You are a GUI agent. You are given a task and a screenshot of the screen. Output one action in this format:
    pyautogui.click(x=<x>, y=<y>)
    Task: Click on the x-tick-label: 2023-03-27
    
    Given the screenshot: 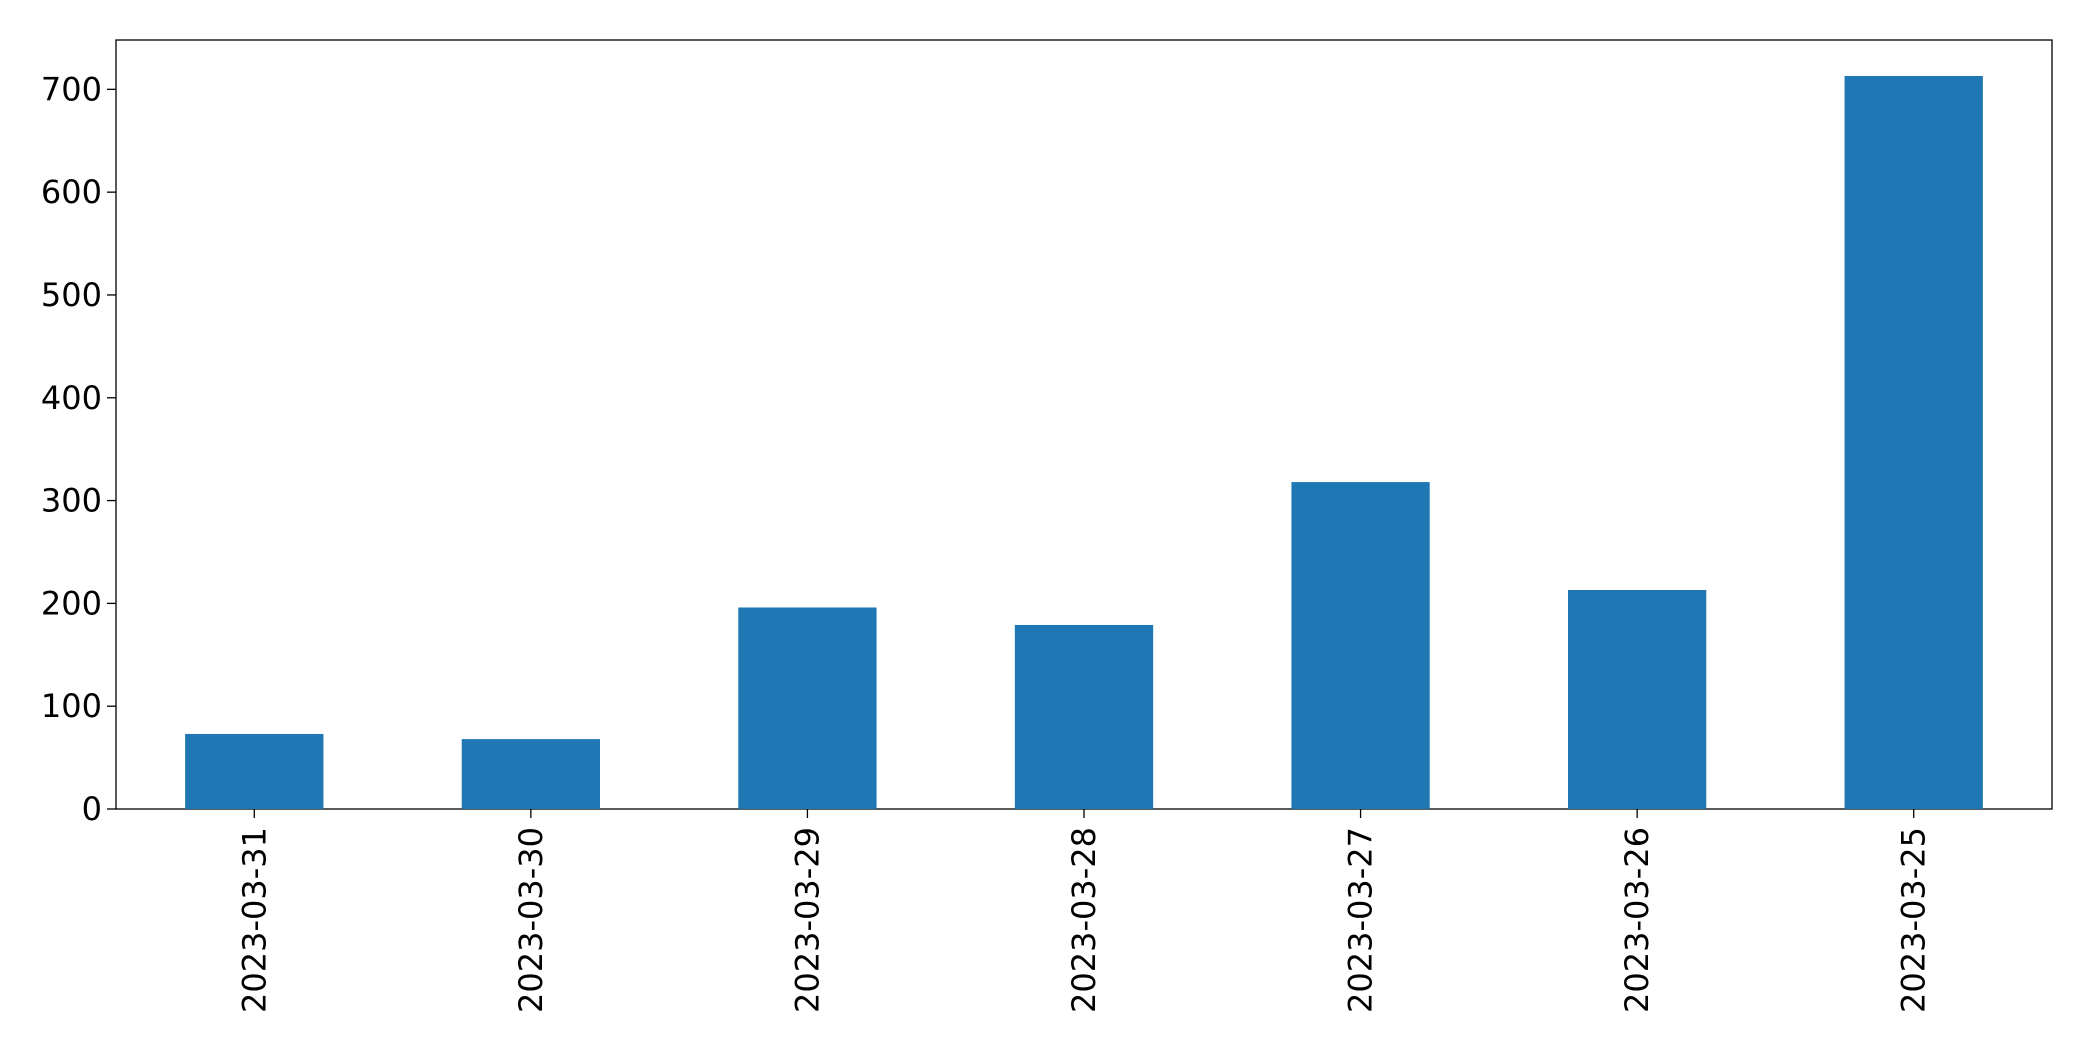 What is the action you would take?
    pyautogui.click(x=1361, y=920)
    